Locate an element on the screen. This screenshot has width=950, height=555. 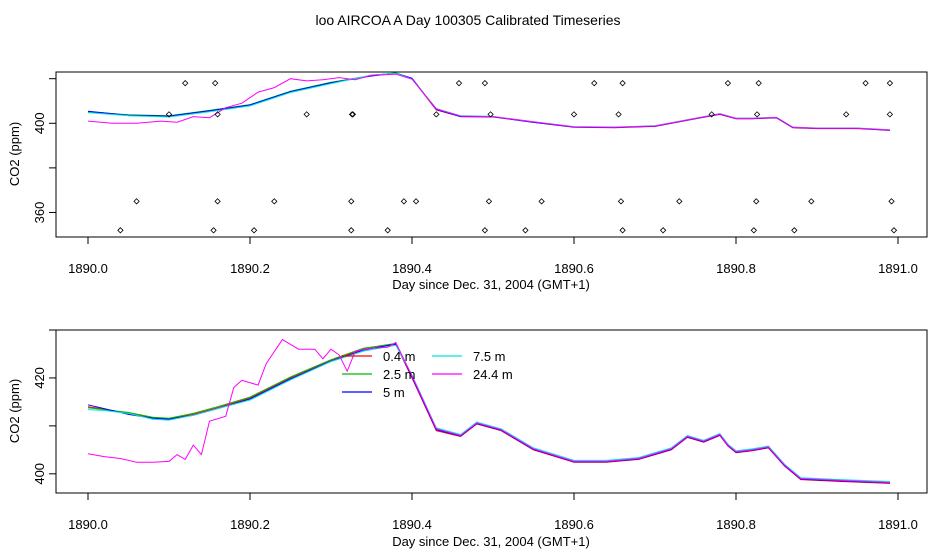
y-tick-label: 420 is located at coordinates (39, 378).